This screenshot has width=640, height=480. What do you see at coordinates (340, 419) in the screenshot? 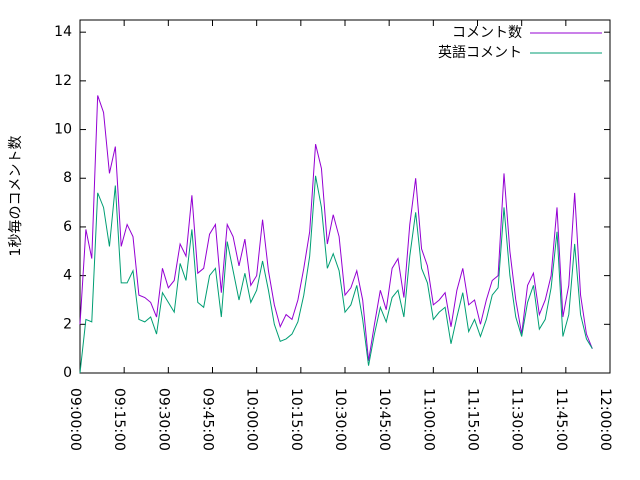
I see `x-tick-label: 10:30:00` at bounding box center [340, 419].